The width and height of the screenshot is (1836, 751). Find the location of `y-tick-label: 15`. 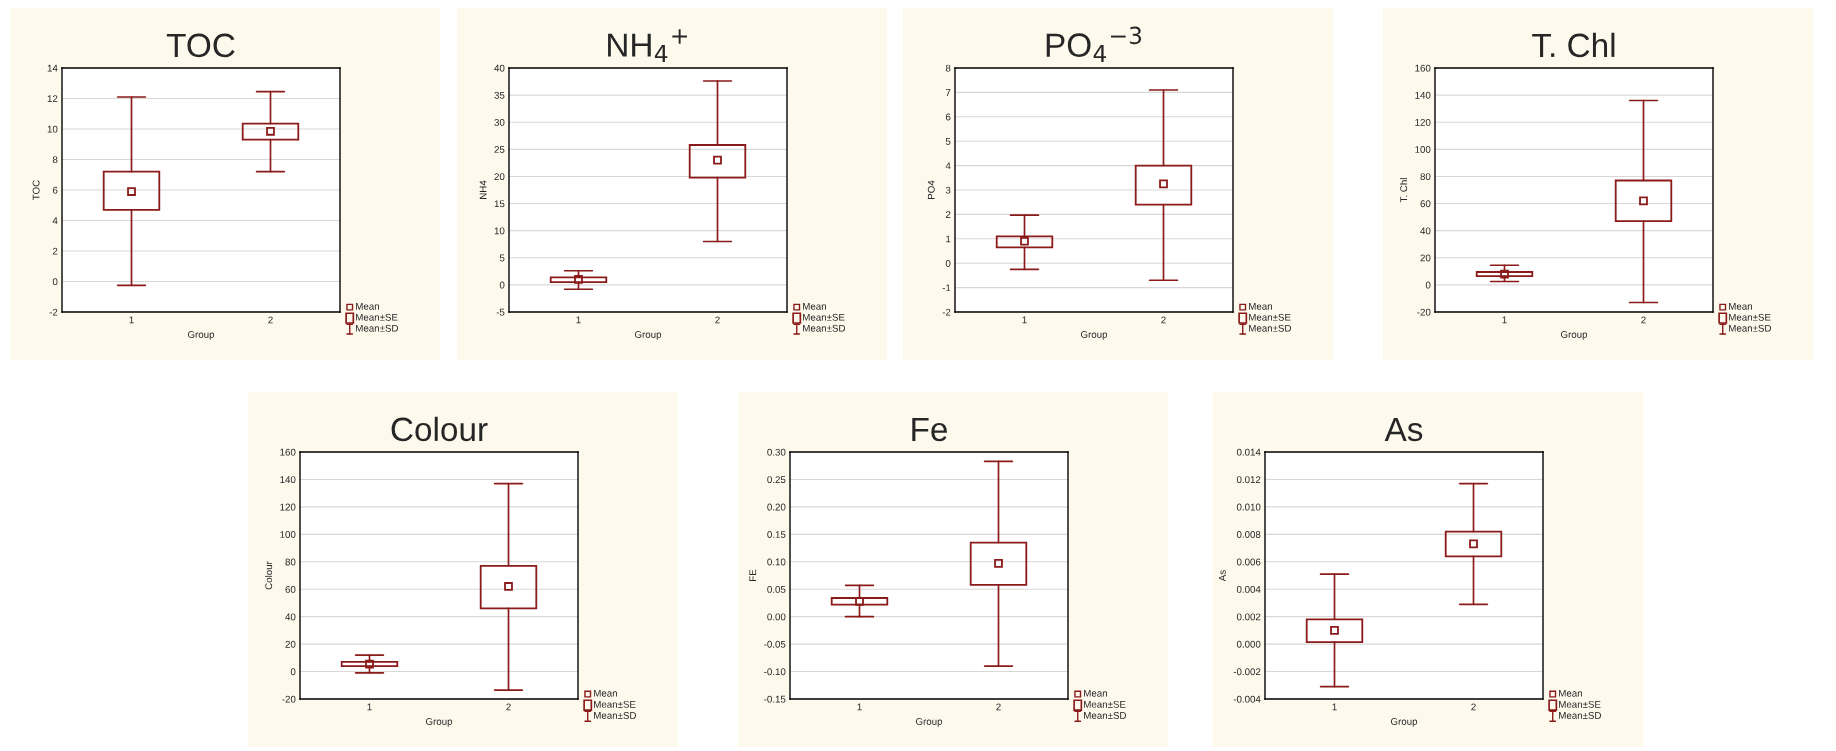

y-tick-label: 15 is located at coordinates (499, 204).